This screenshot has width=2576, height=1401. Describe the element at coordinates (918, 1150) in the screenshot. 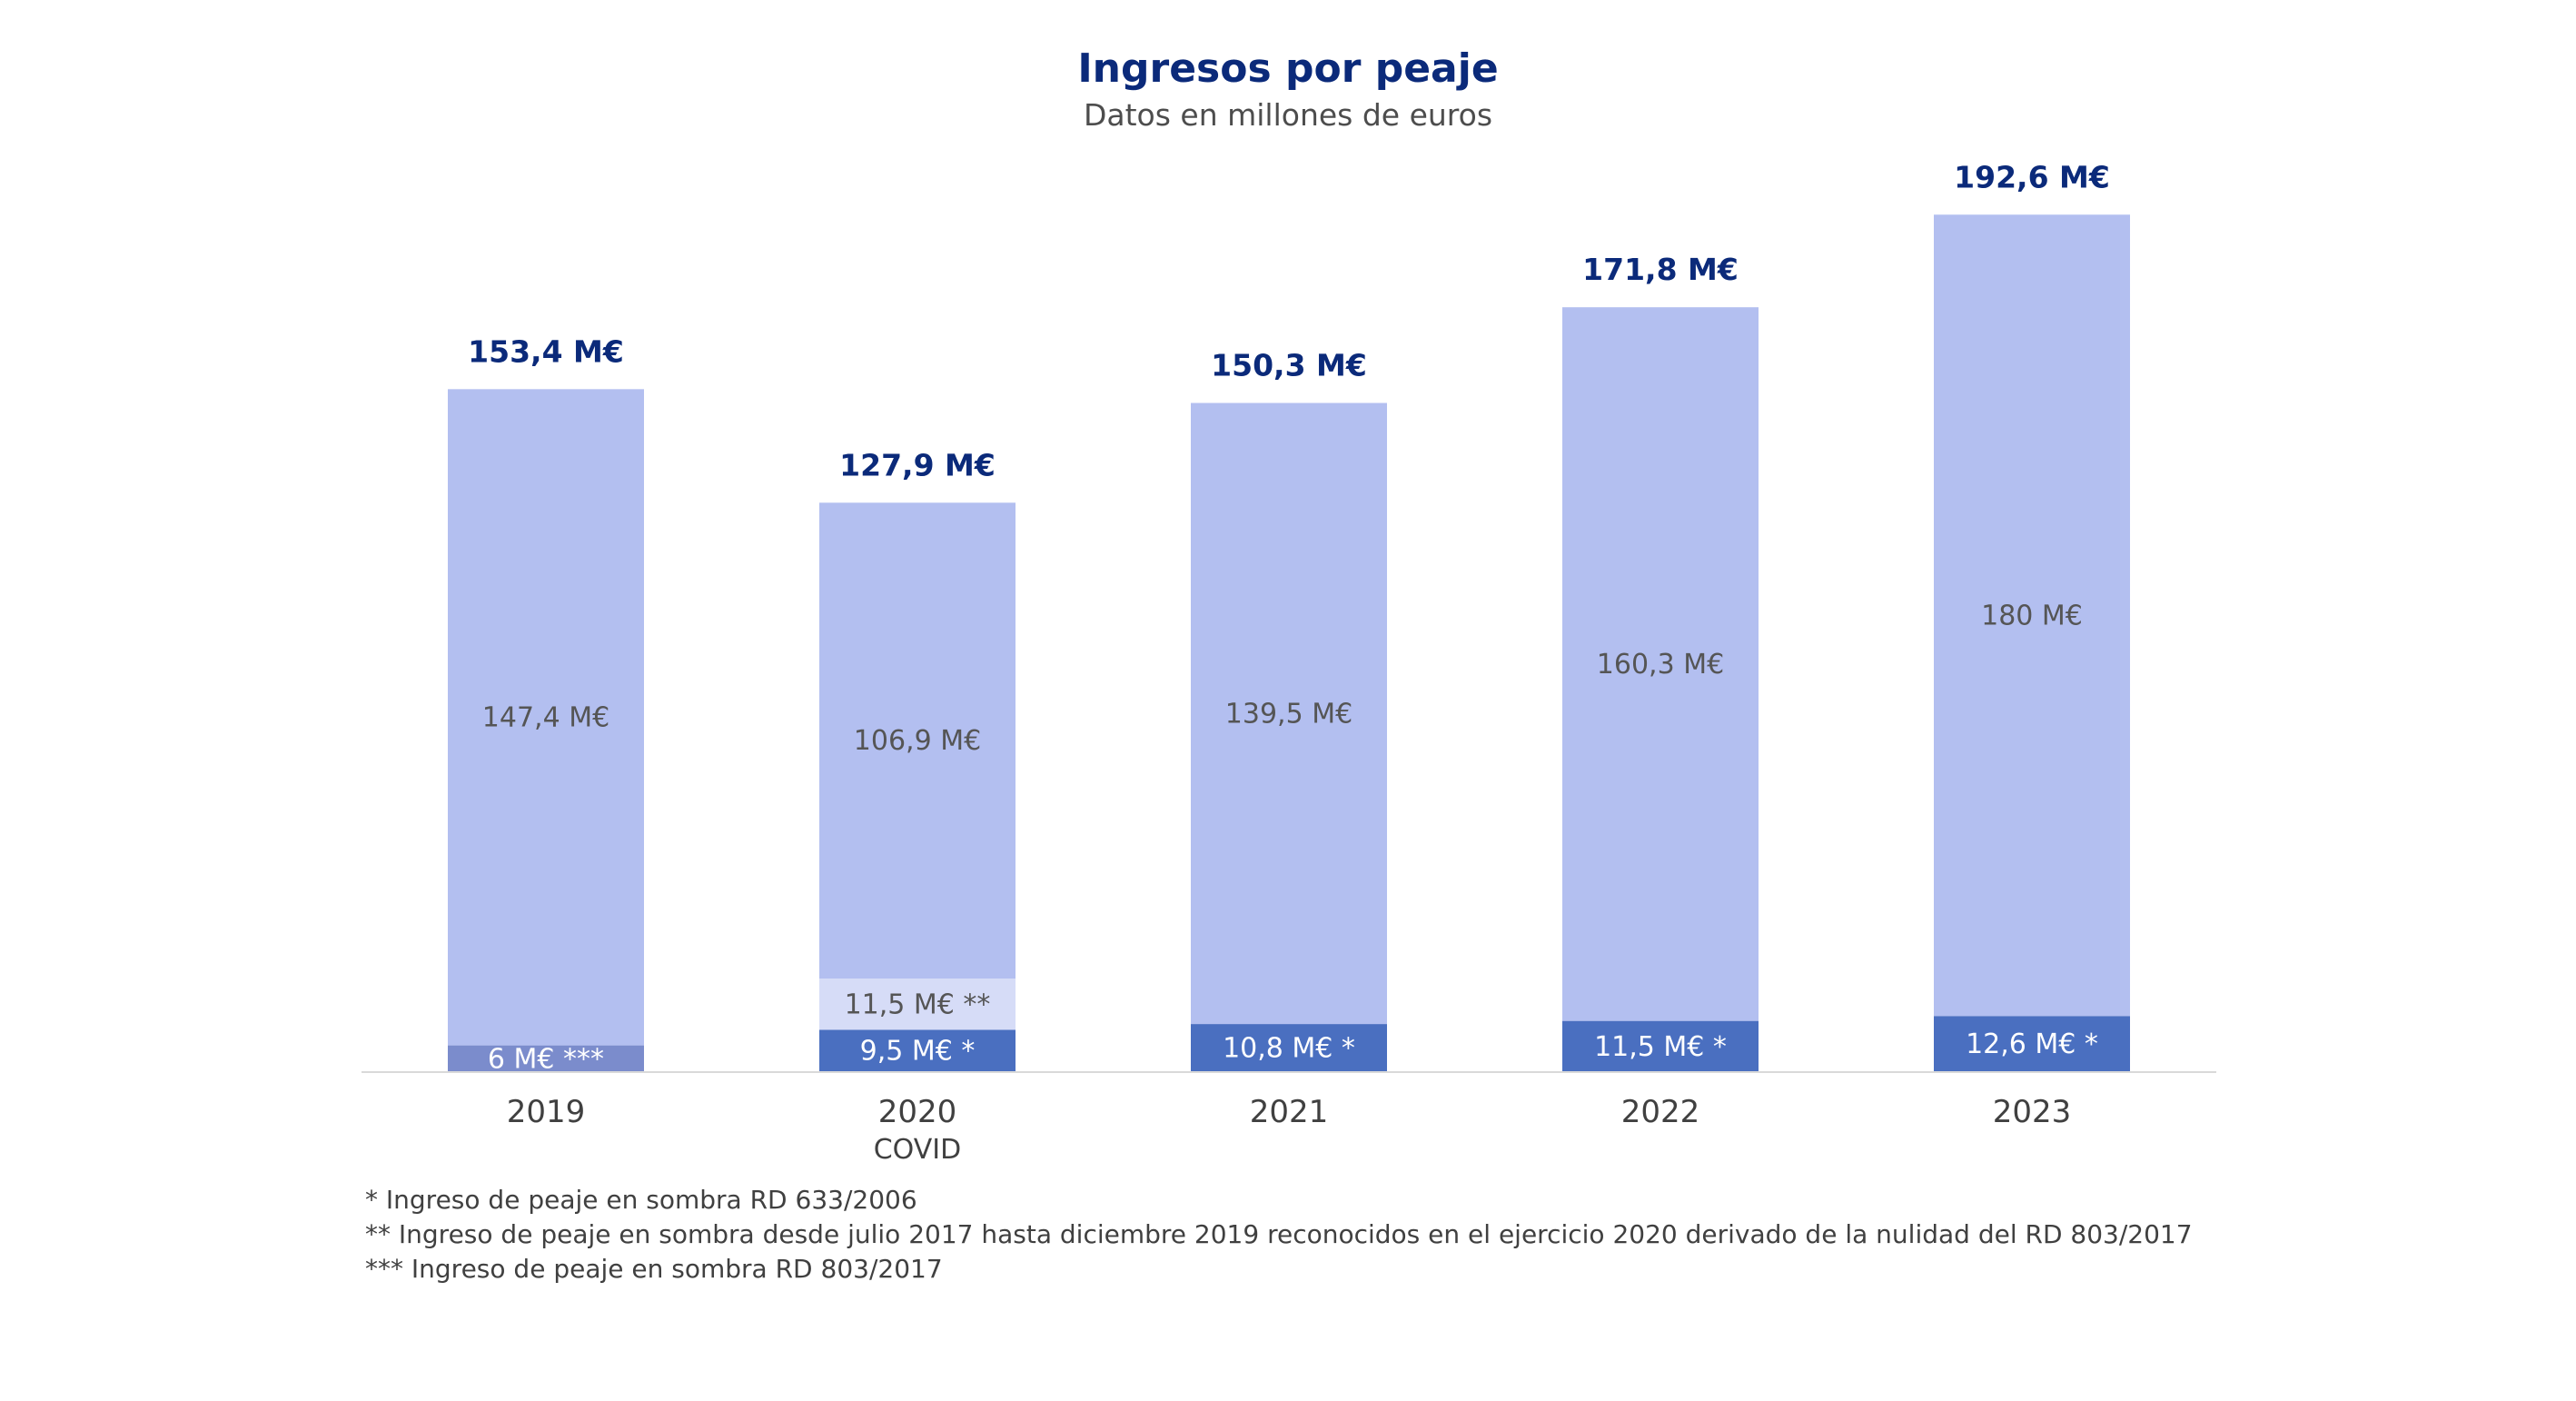

I see `x-tick-sublabel-2020: COVID` at that location.